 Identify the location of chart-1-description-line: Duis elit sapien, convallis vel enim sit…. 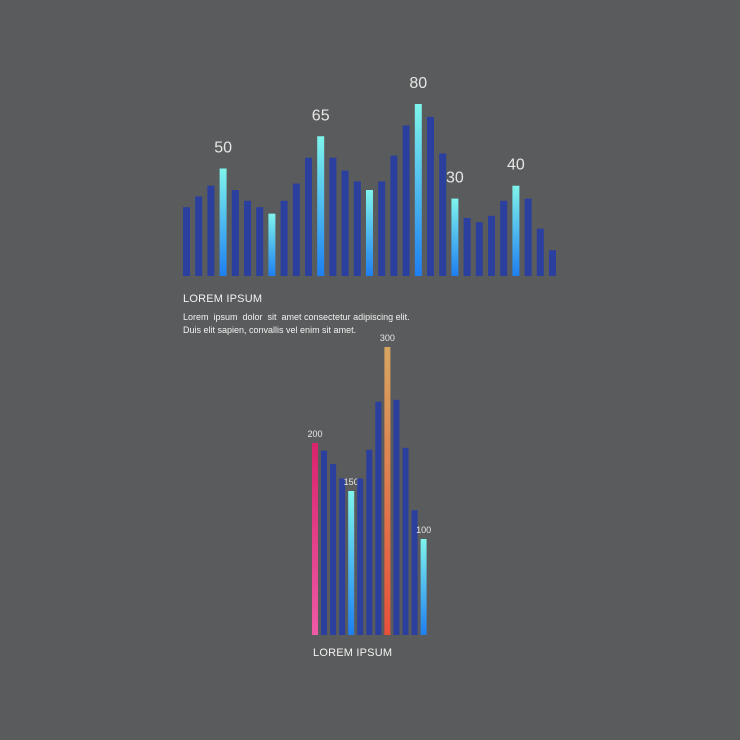
(270, 330).